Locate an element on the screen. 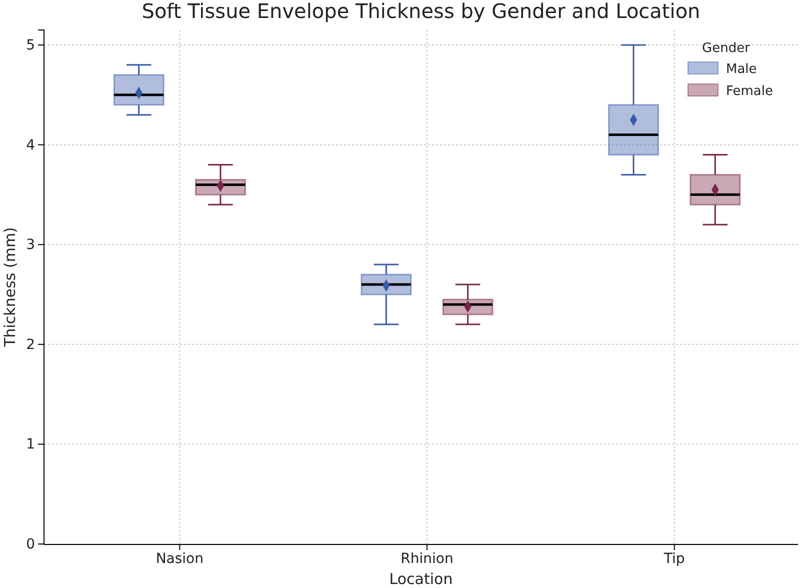 The width and height of the screenshot is (800, 588). y-axis-title: Thickness (mm) is located at coordinates (10, 287).